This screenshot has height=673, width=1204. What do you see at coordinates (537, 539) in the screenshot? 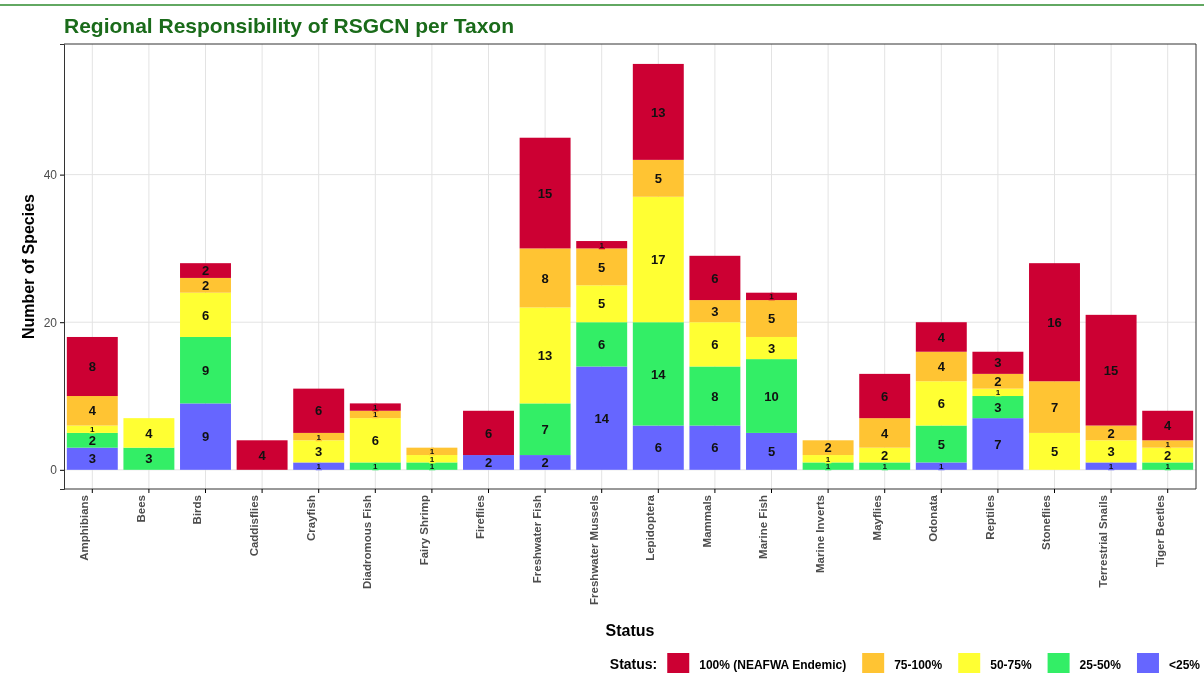
I see `x-tick-label: Freshwater Fish` at bounding box center [537, 539].